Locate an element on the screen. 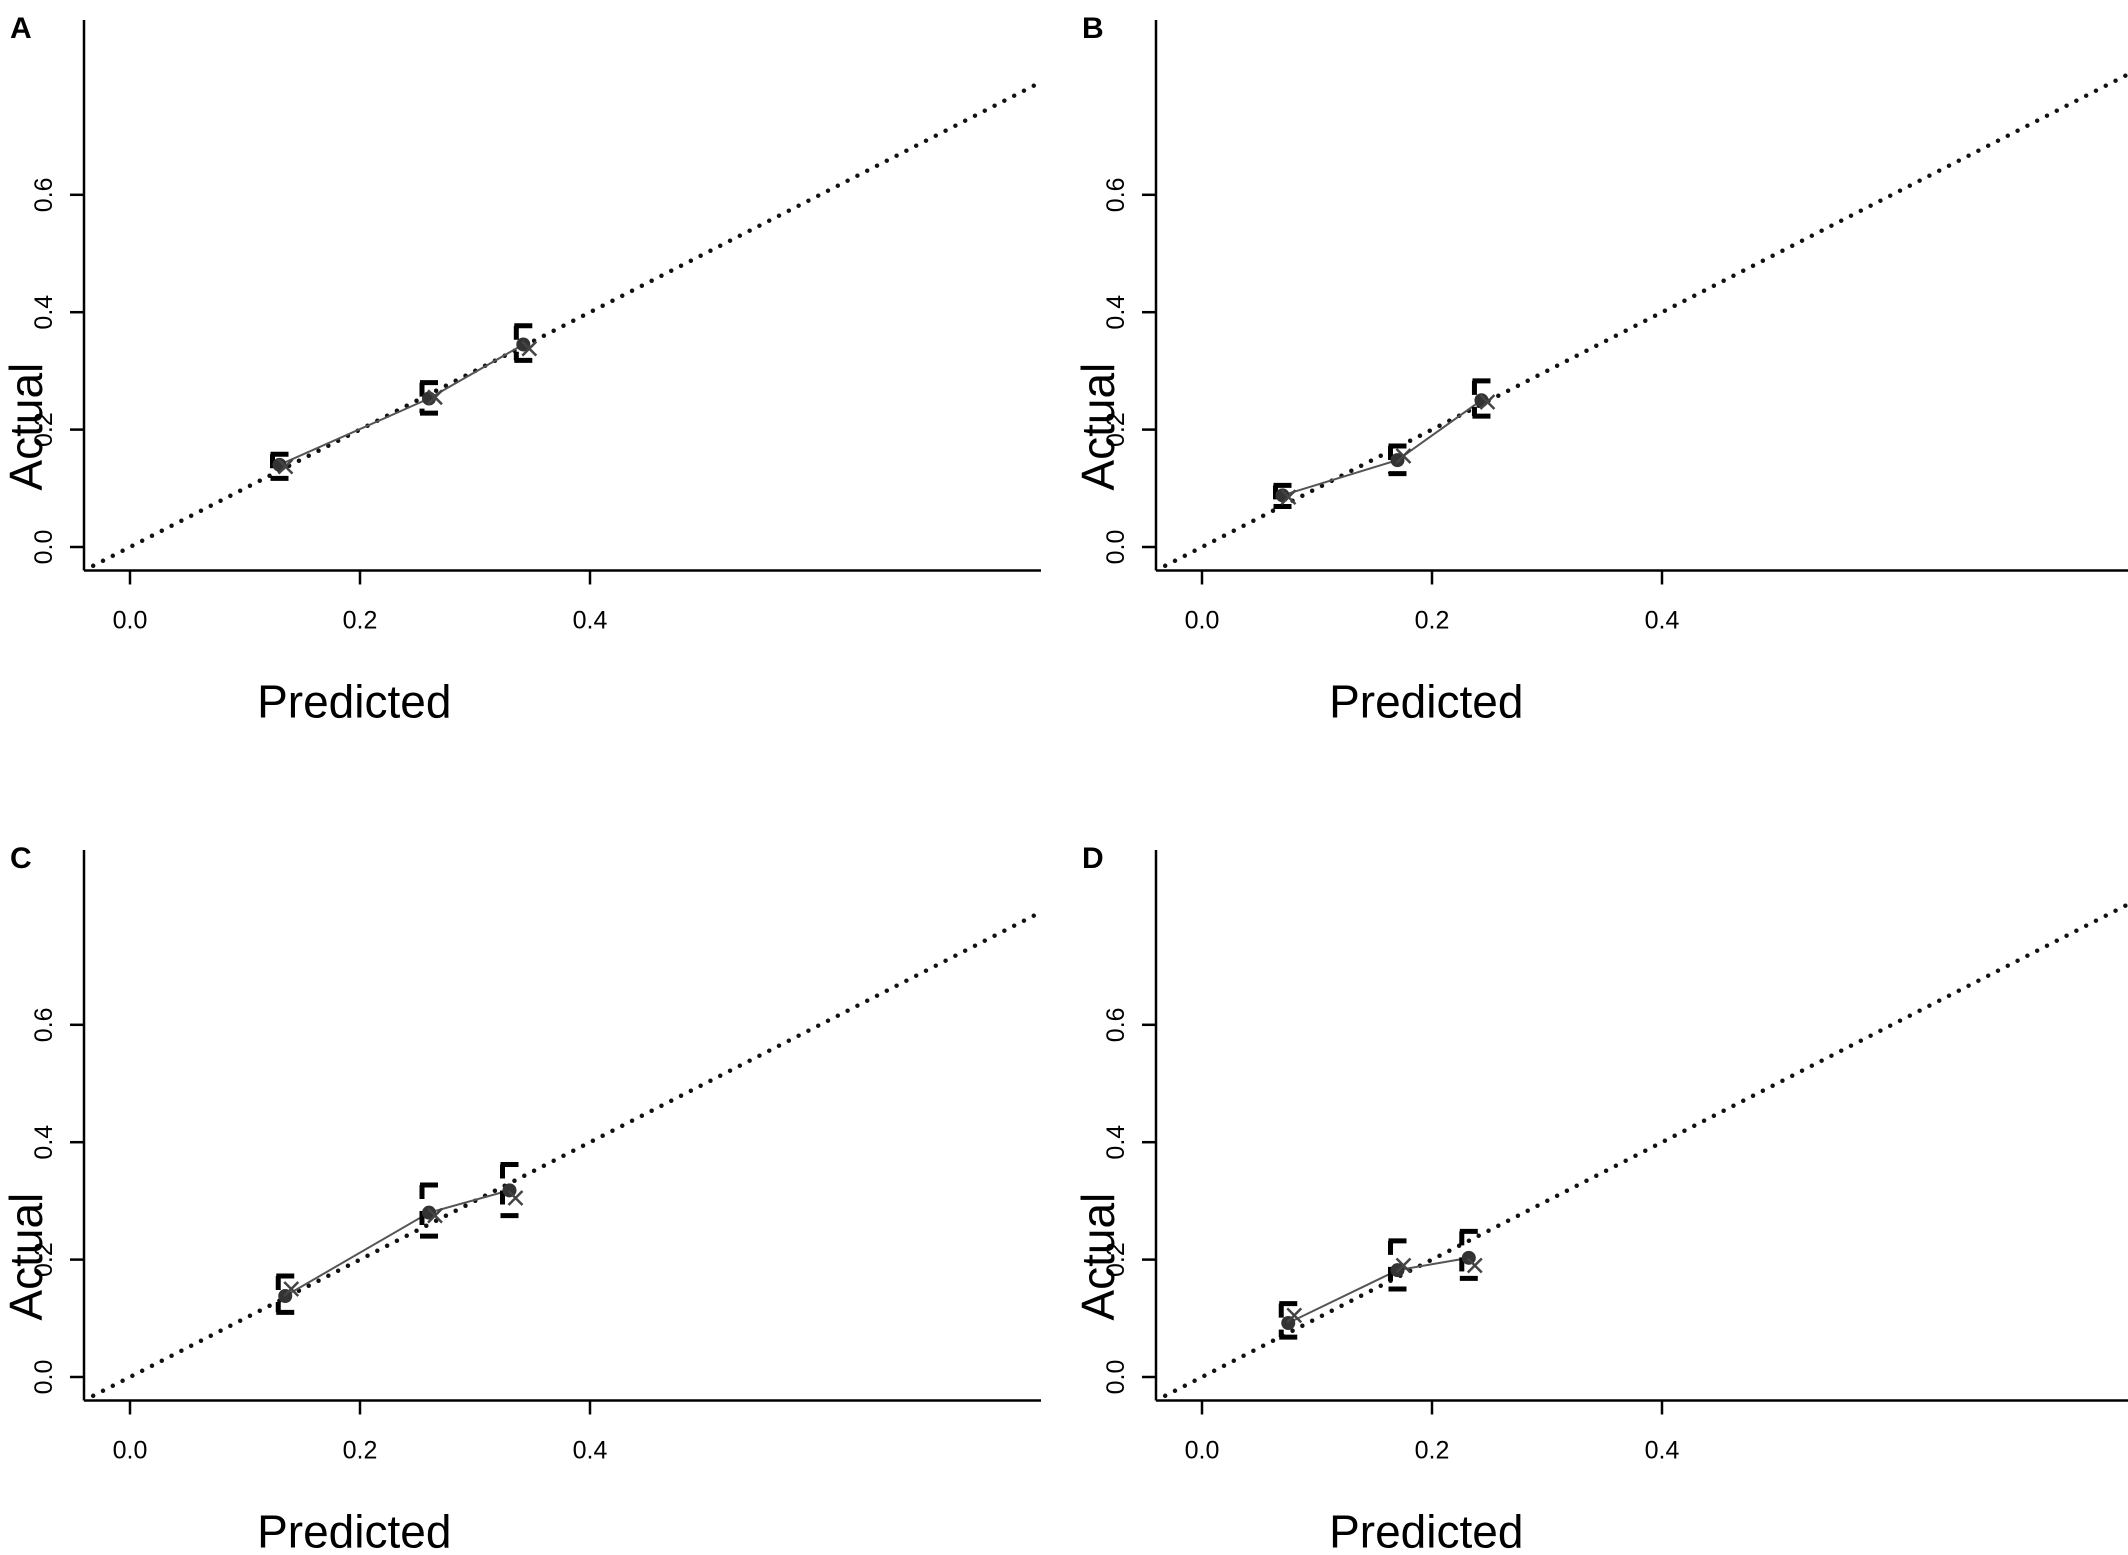 This screenshot has height=1555, width=2128. panel-label: A is located at coordinates (21, 28).